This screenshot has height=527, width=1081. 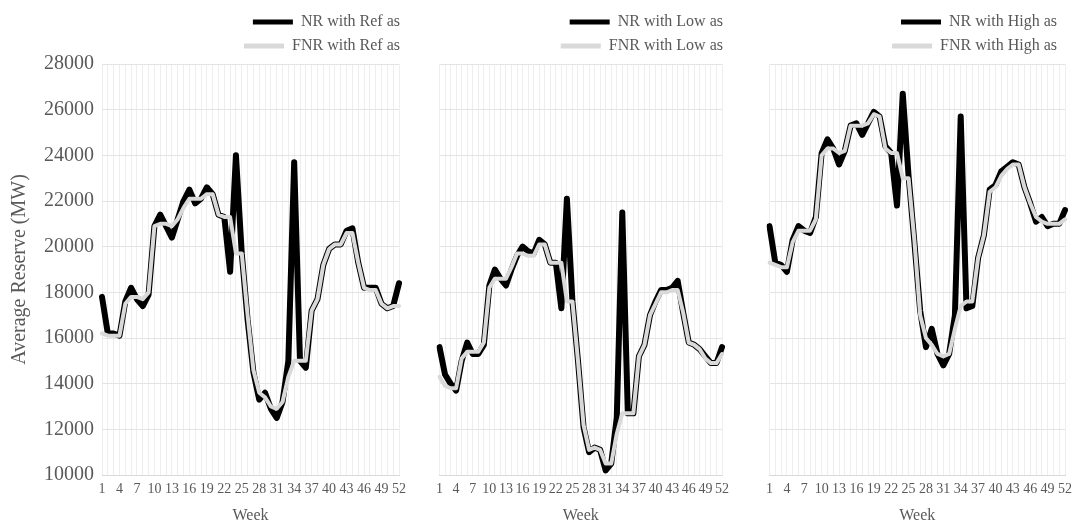 What do you see at coordinates (69, 244) in the screenshot?
I see `y-tick-label: 20000` at bounding box center [69, 244].